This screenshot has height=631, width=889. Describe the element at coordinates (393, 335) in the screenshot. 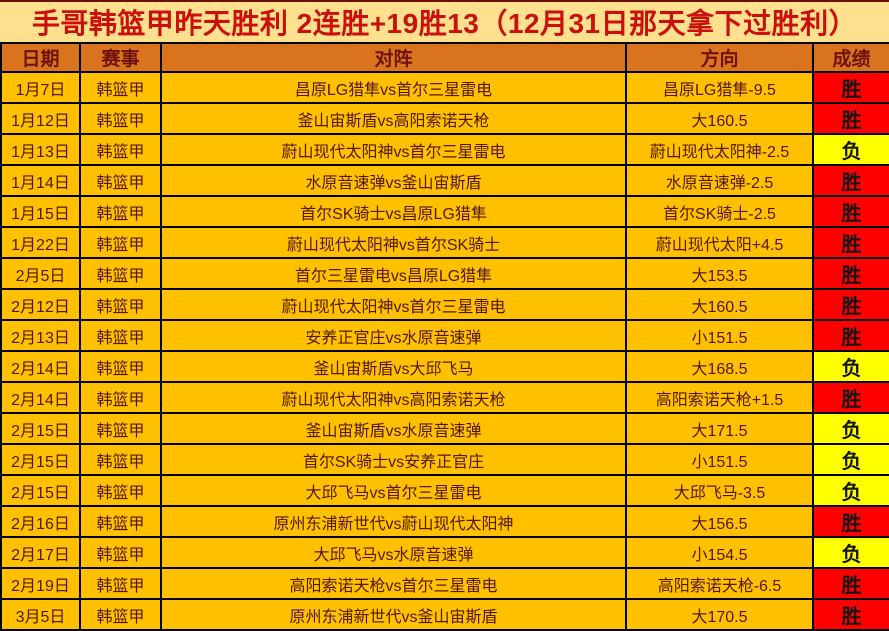

I see `matchup-cell: 安养正官庄vs水原音速弹` at that location.